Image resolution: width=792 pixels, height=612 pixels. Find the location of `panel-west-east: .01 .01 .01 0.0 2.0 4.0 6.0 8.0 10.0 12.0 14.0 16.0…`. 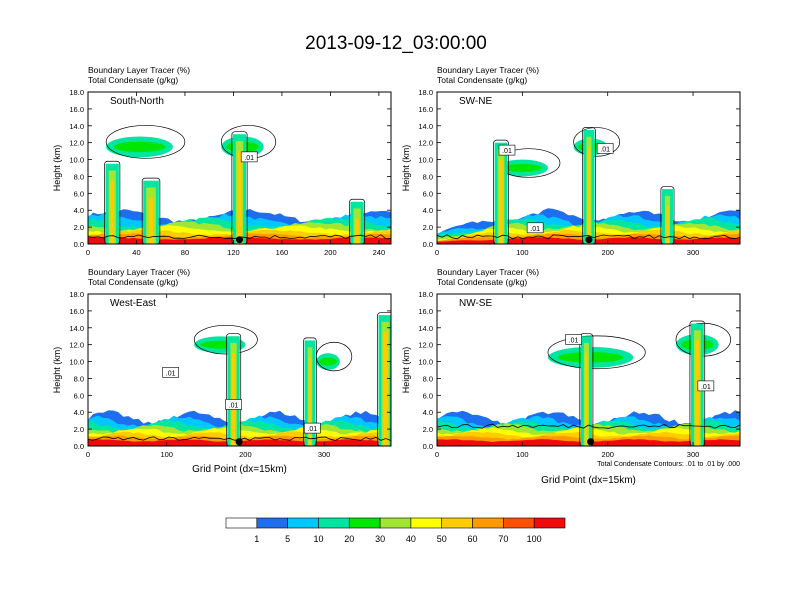

panel-west-east: .01 .01 .01 0.0 2.0 4.0 6.0 8.0 10.0 12.0 14.0 16.0… is located at coordinates (222, 371).